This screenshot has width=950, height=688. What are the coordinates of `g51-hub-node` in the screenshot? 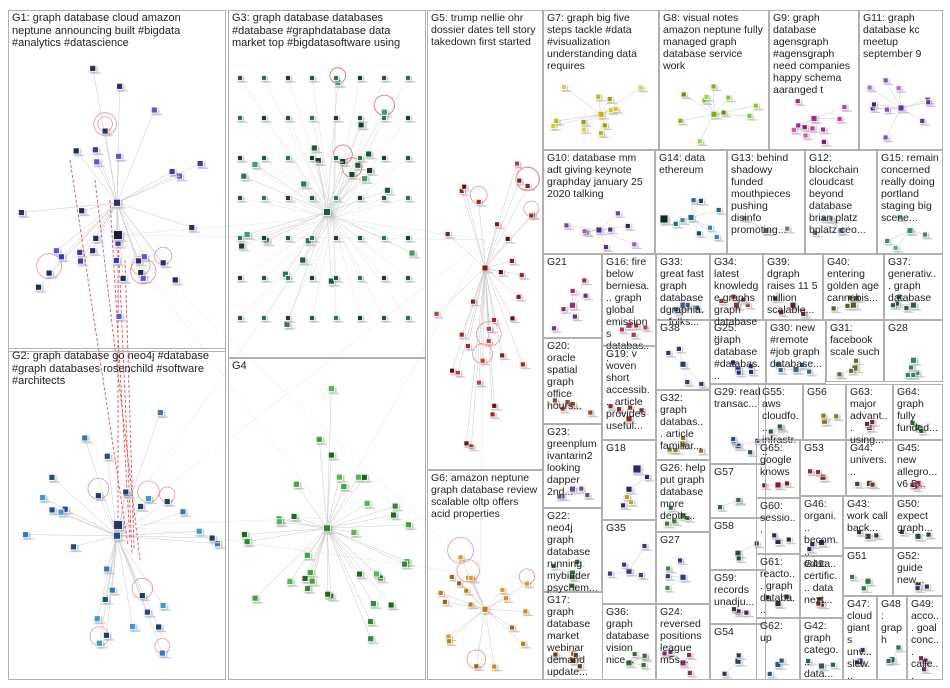 It's located at (870, 582).